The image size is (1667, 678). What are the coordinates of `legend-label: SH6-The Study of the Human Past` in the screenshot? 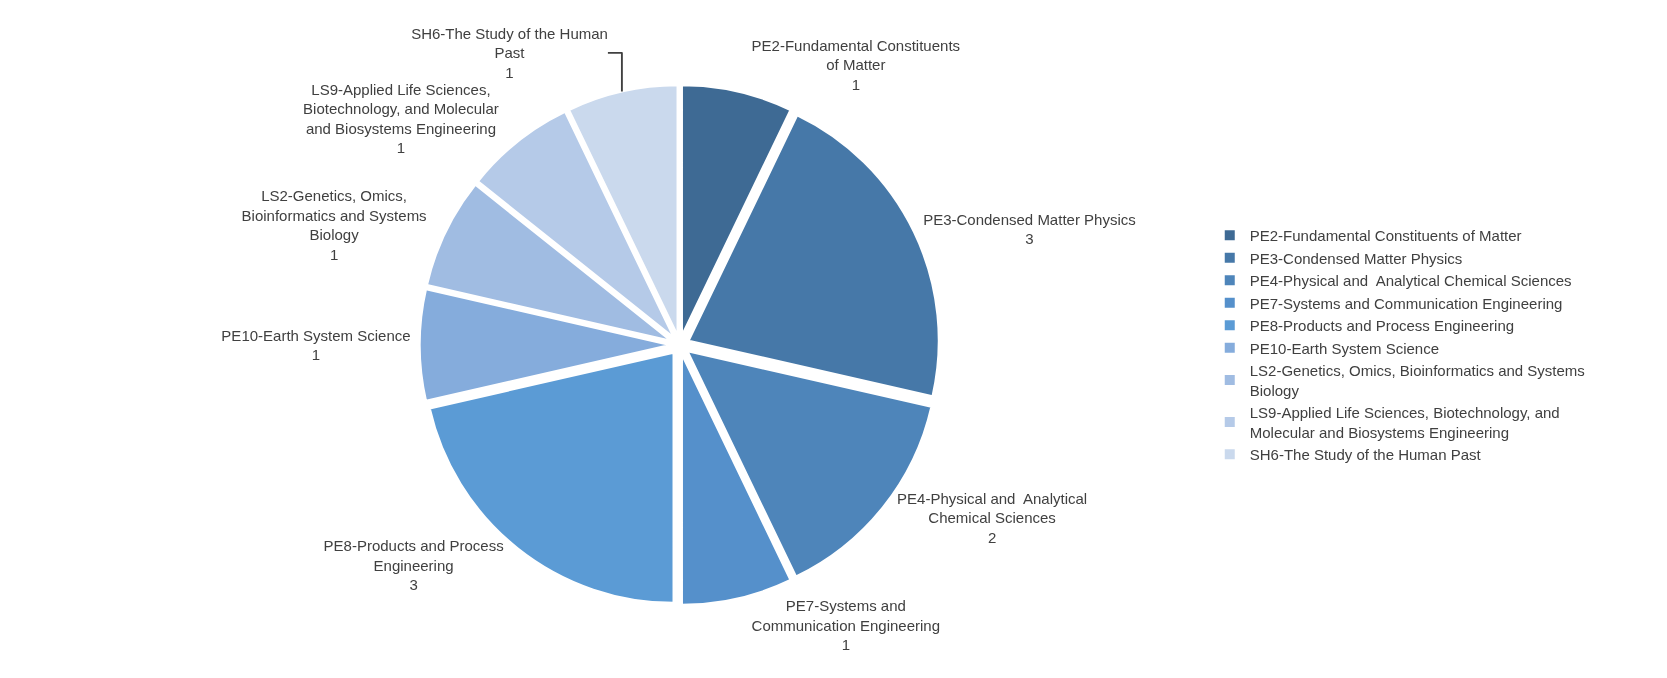 It's located at (1365, 455).